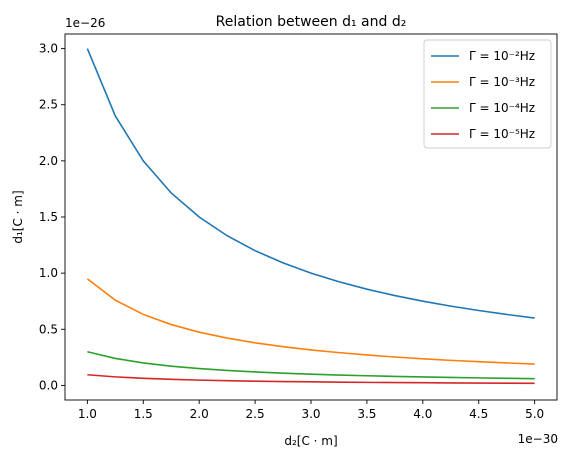 This screenshot has width=570, height=460. Describe the element at coordinates (48, 273) in the screenshot. I see `y-tick-label: 1.0` at that location.